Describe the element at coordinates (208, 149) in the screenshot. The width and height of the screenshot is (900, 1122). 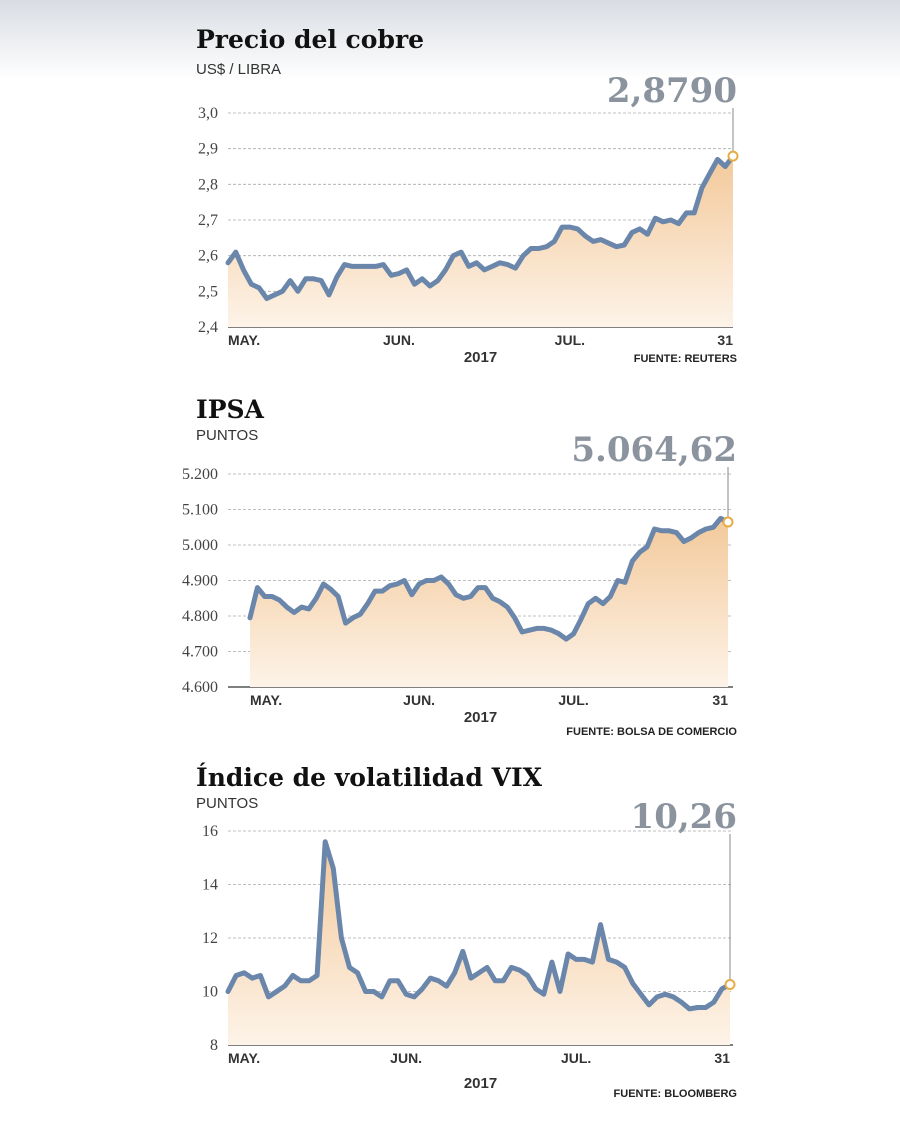
I see `y-tick-label: 2,9` at that location.